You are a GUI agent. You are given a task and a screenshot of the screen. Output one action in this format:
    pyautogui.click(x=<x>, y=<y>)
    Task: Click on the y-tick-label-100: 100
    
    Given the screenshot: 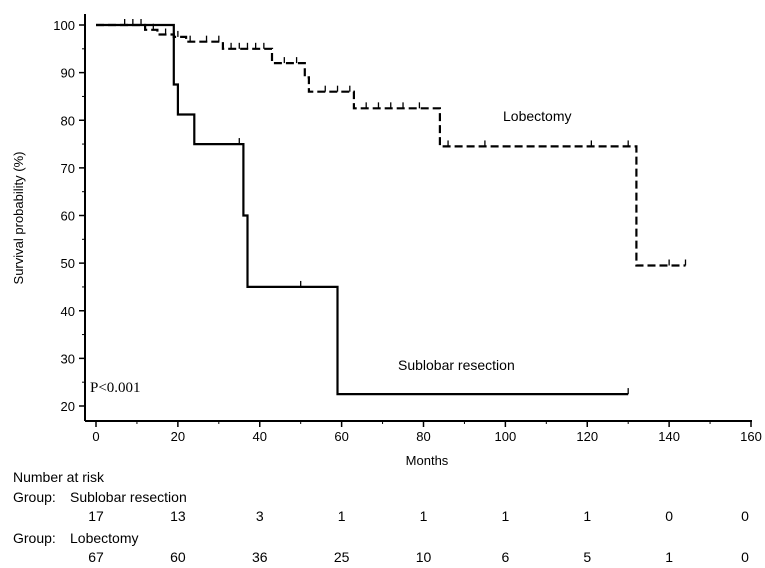 What is the action you would take?
    pyautogui.click(x=64, y=25)
    